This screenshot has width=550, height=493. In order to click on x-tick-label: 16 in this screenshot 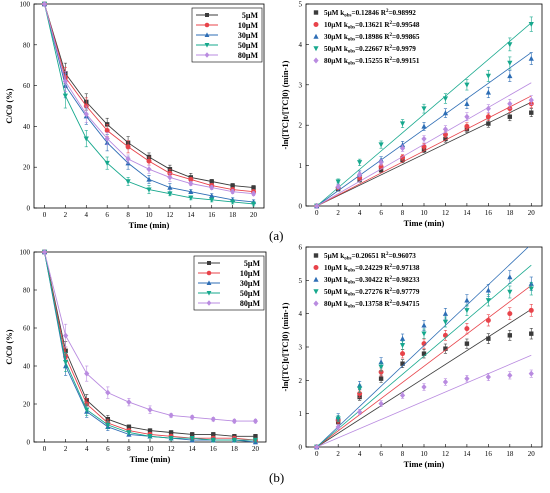, I will do `click(489, 213)`.